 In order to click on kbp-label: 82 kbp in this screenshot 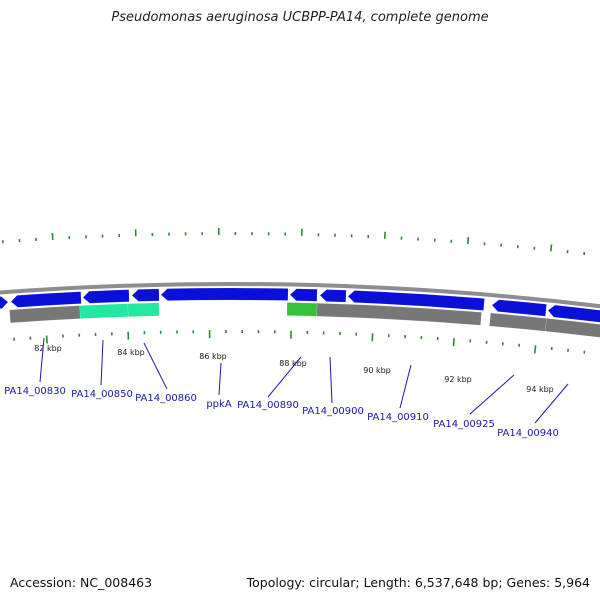, I will do `click(48, 348)`.